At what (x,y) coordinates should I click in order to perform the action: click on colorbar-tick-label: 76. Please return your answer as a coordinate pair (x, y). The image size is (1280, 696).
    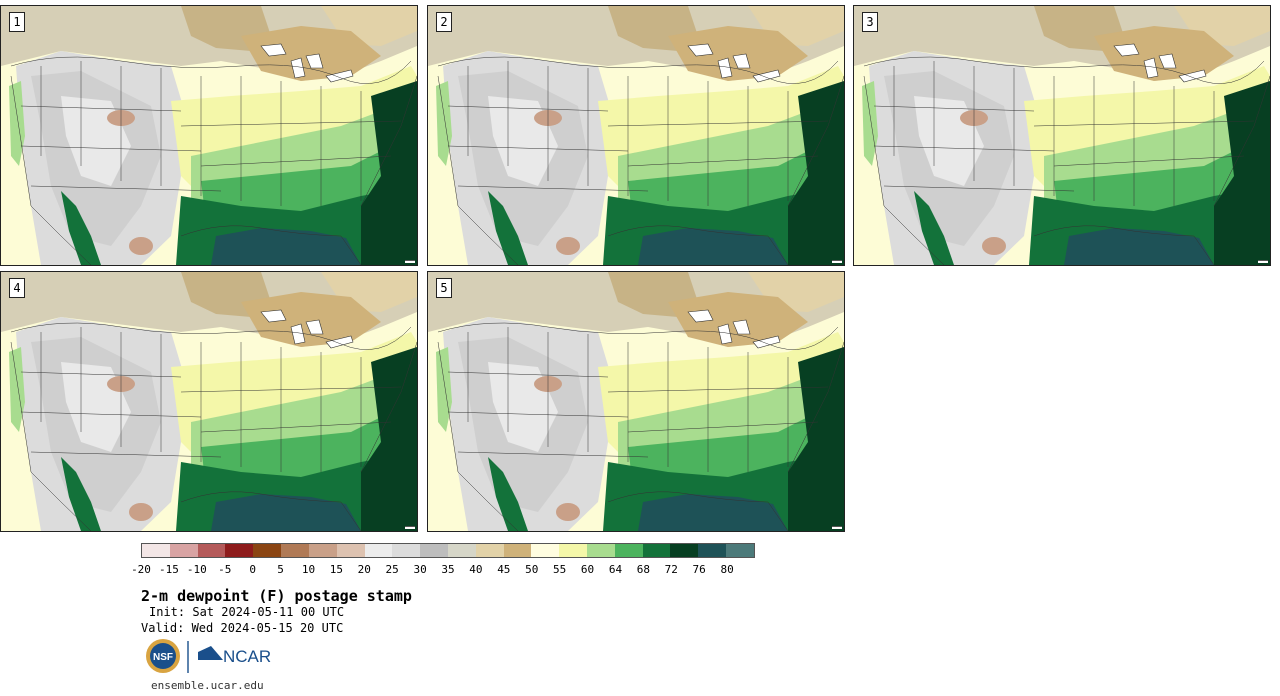
    Looking at the image, I should click on (699, 569).